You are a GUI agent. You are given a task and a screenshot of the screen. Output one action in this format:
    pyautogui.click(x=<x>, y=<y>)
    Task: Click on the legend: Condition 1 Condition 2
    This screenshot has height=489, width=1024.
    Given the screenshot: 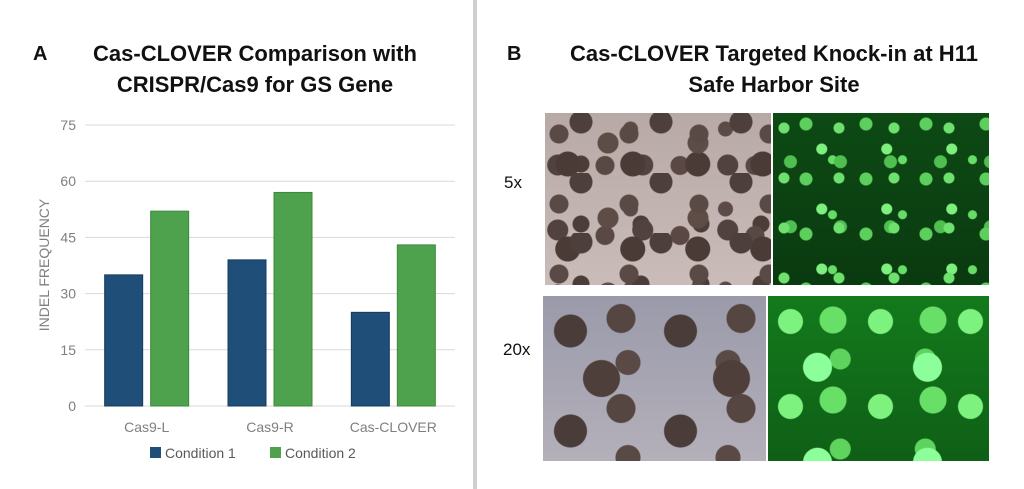 What is the action you would take?
    pyautogui.click(x=253, y=453)
    